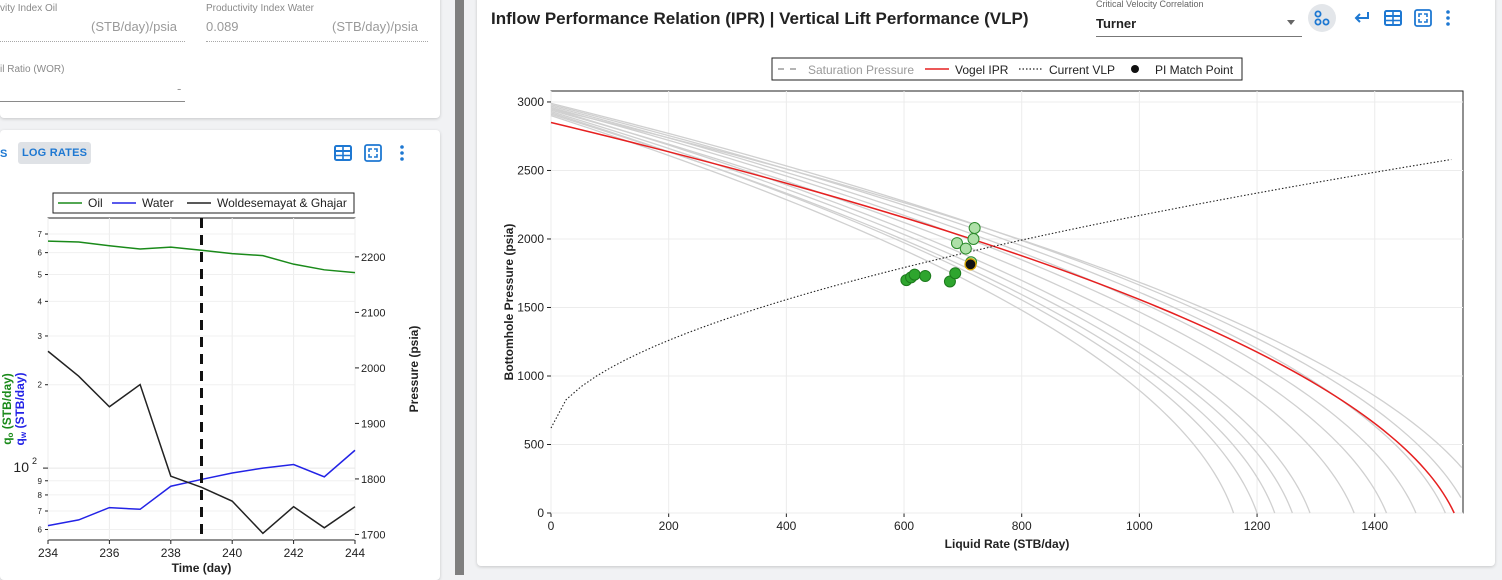 The image size is (1502, 580). What do you see at coordinates (1362, 18) in the screenshot?
I see `return-icon` at bounding box center [1362, 18].